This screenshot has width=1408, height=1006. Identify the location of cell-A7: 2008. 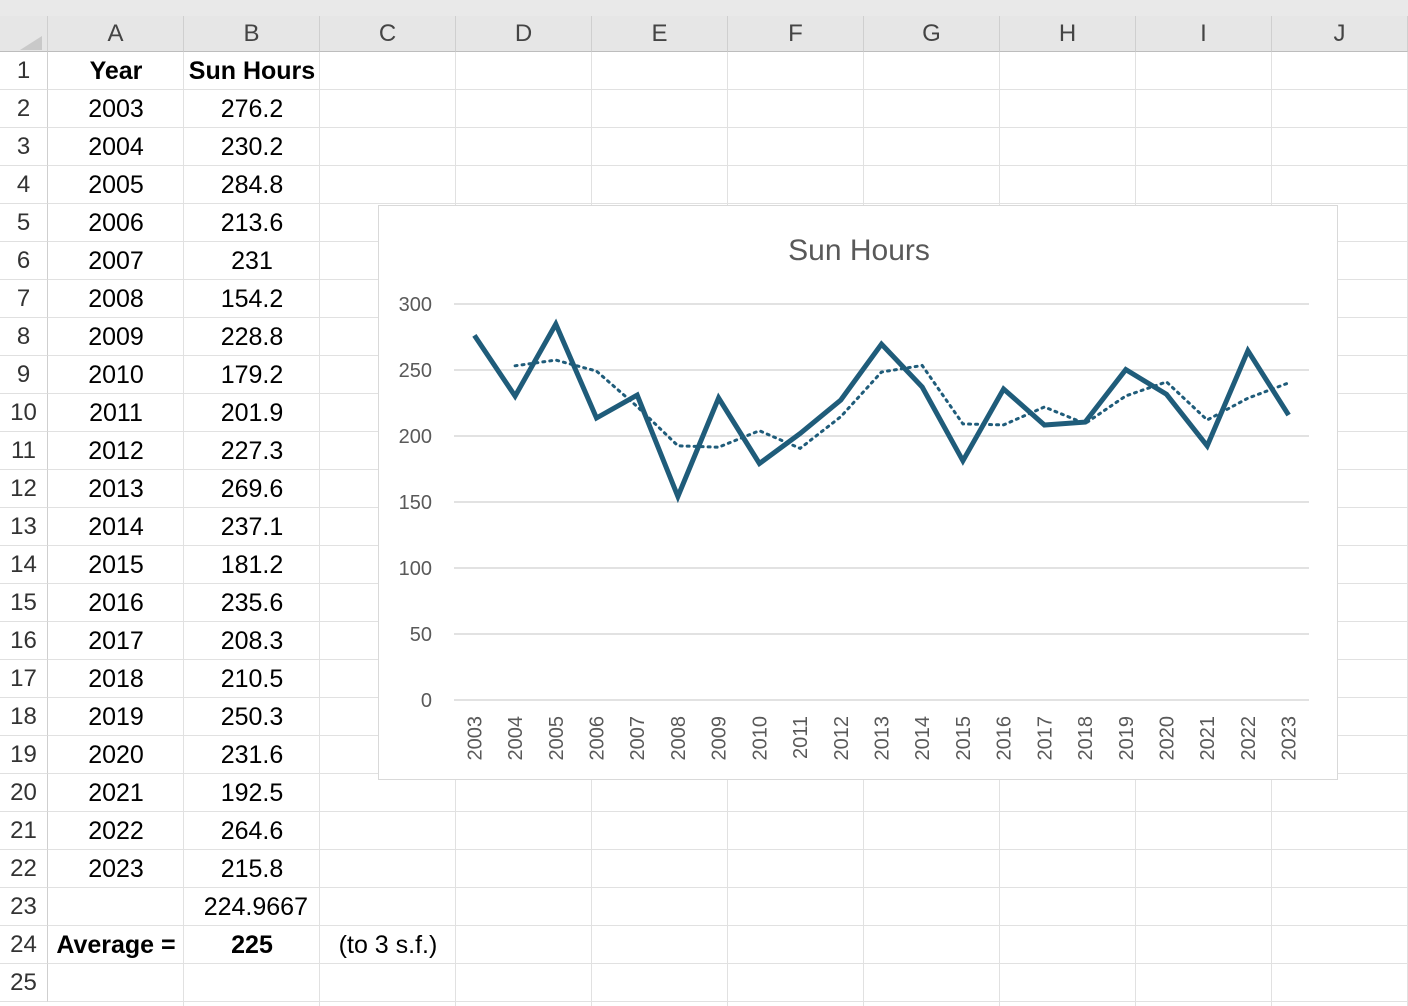
(116, 298).